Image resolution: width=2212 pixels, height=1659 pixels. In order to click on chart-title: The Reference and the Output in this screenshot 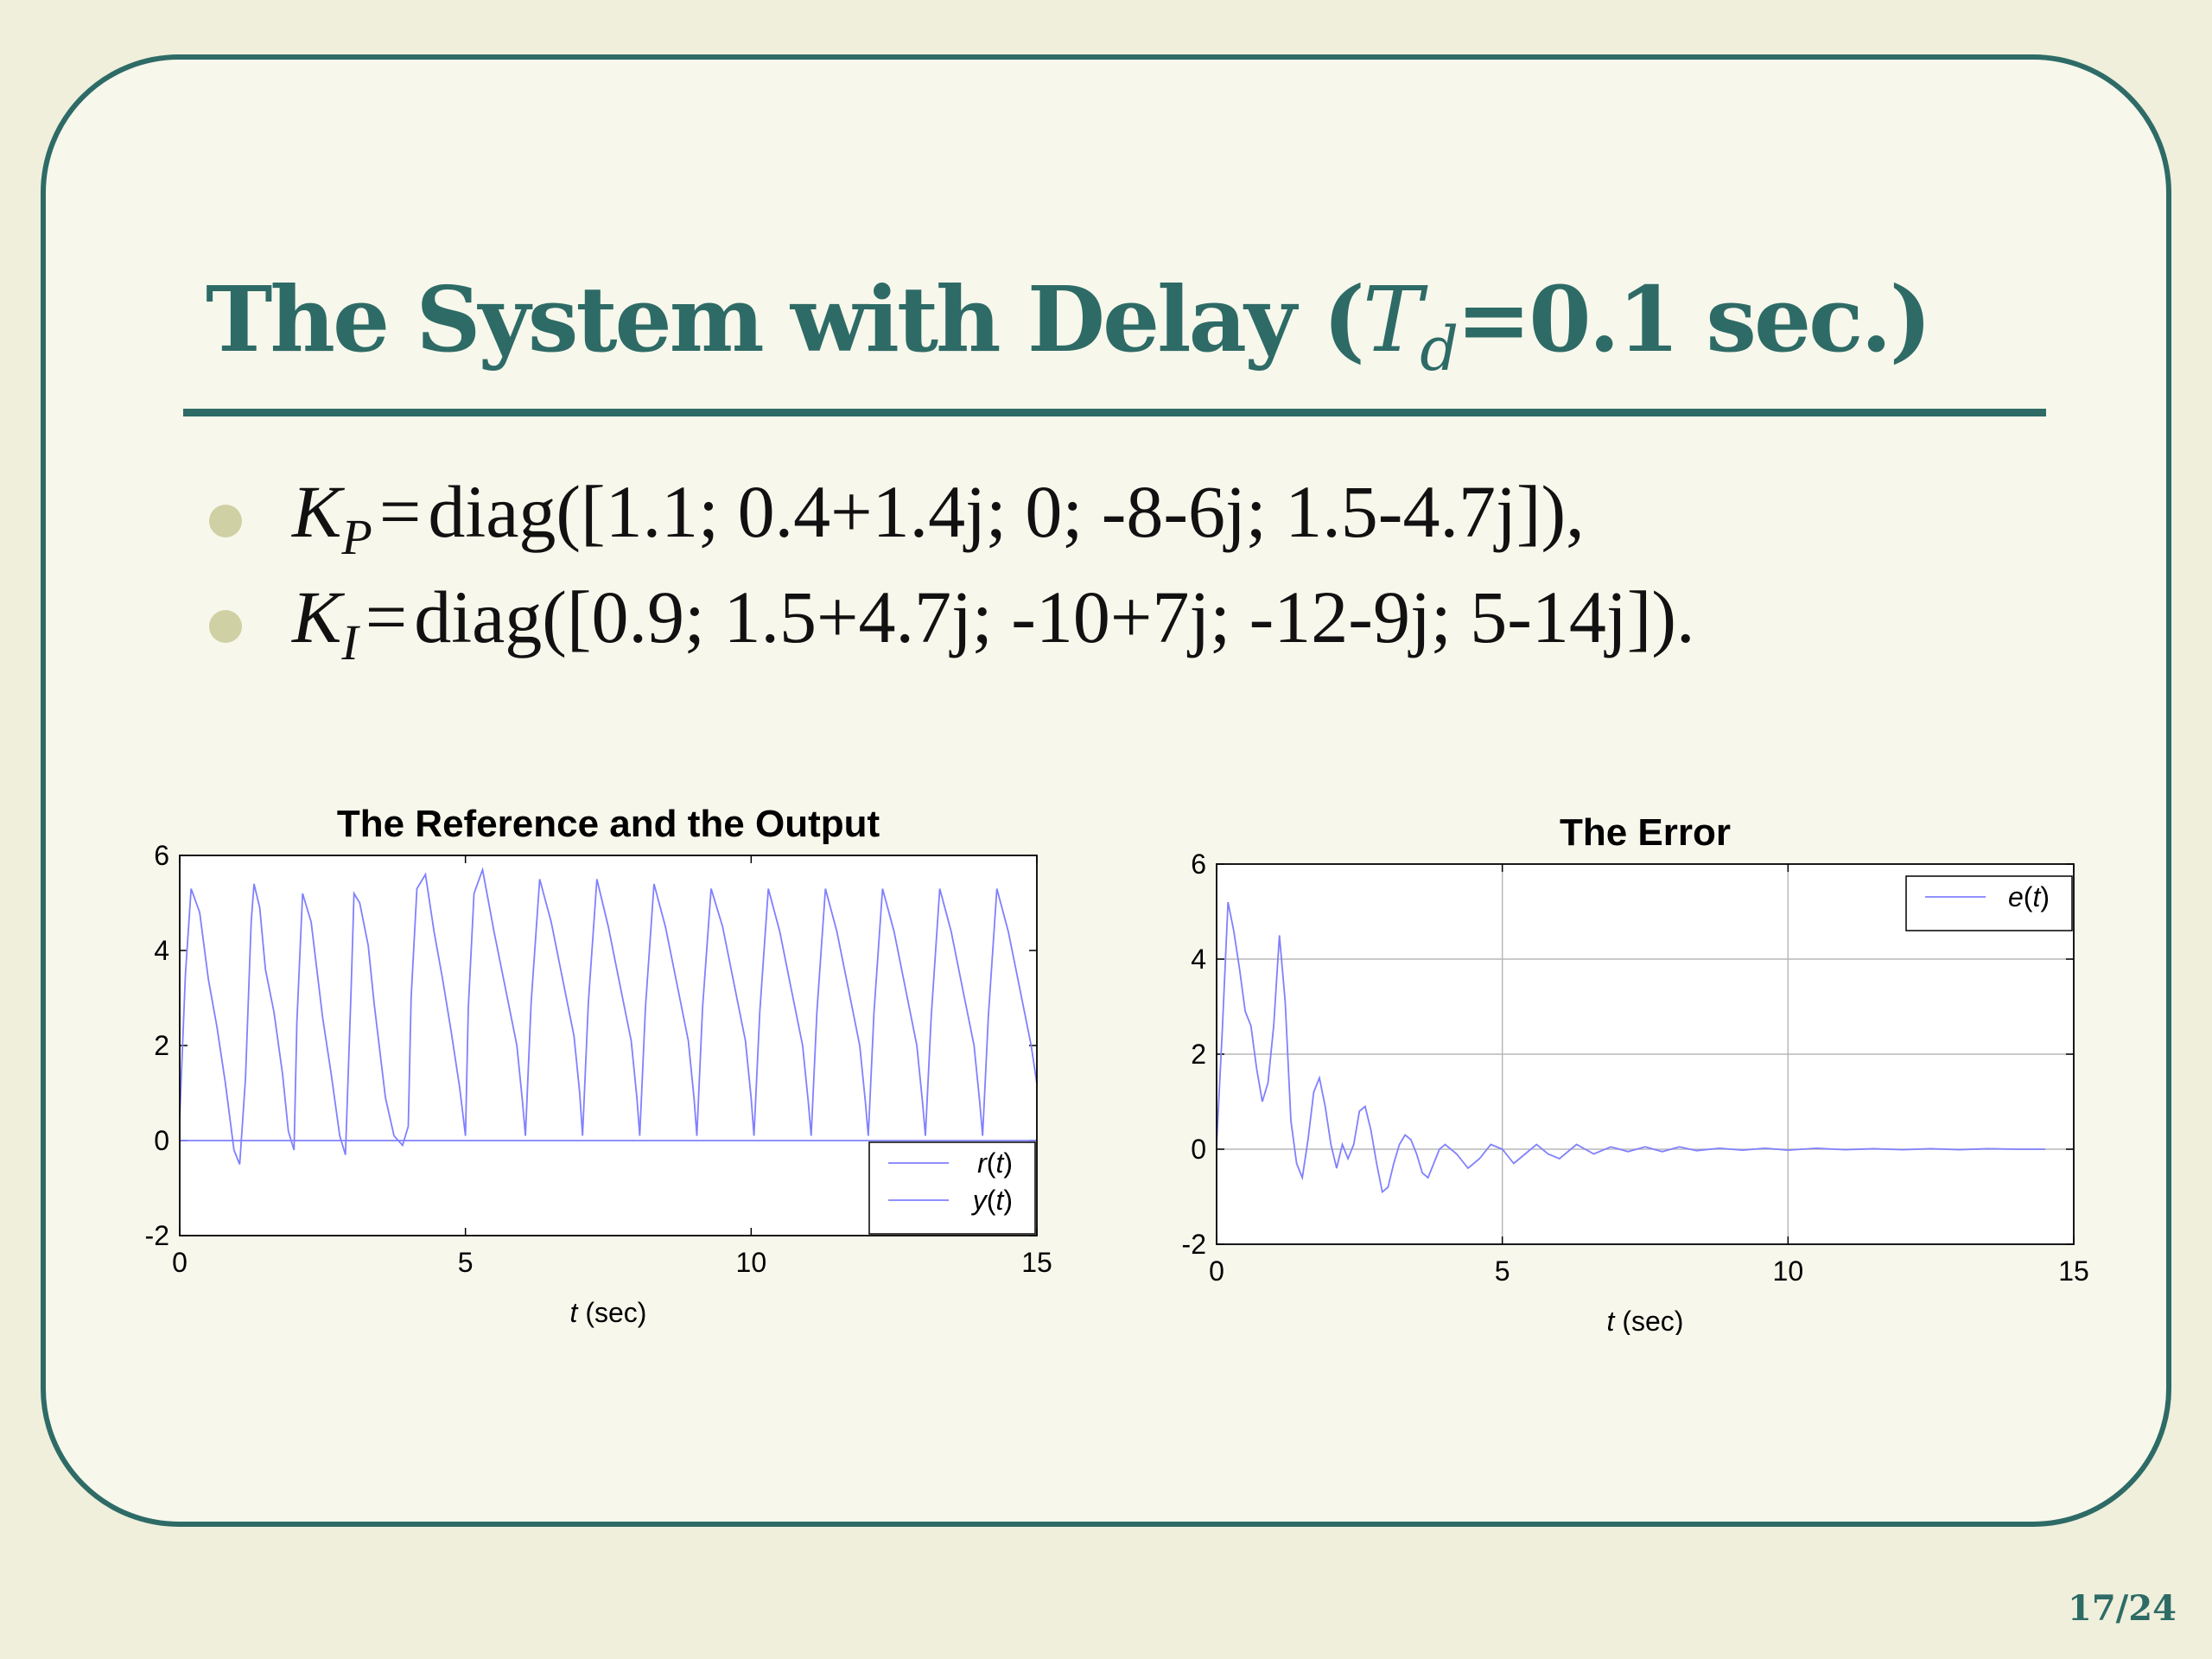, I will do `click(608, 824)`.